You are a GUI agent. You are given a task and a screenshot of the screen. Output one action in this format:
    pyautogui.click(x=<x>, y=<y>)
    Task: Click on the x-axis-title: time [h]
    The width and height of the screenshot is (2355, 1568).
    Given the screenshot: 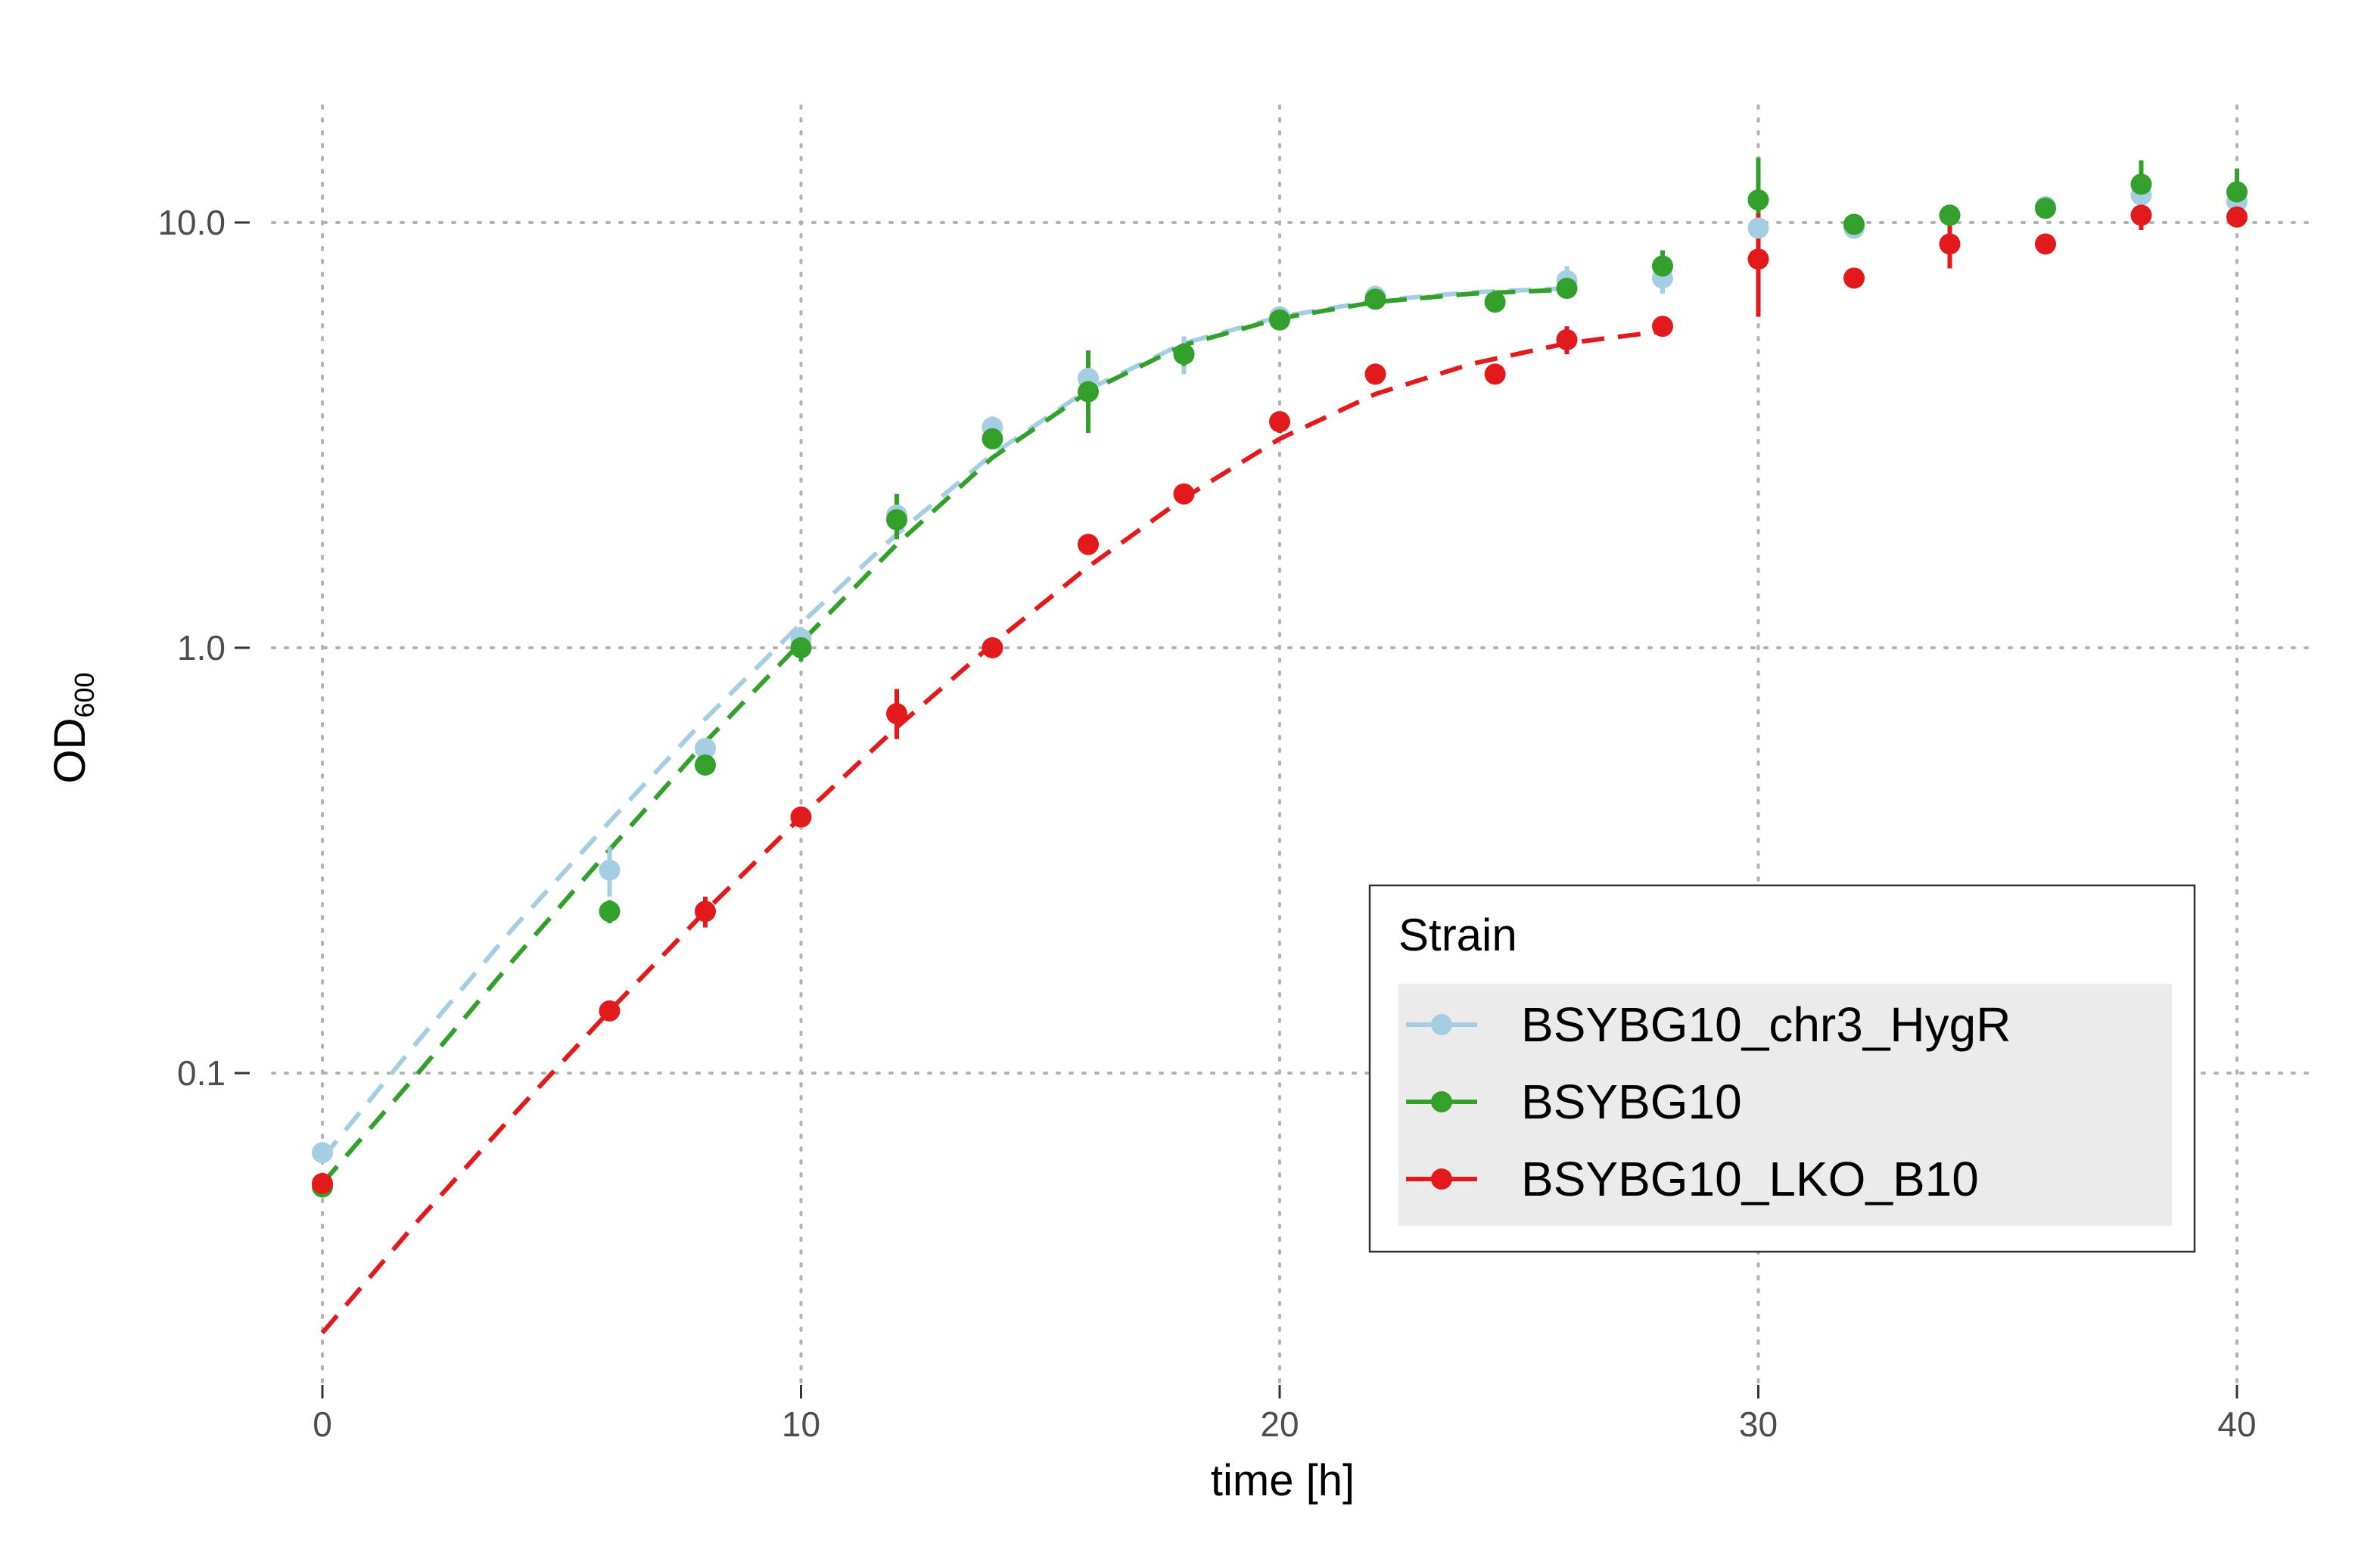 What is the action you would take?
    pyautogui.click(x=1283, y=1480)
    